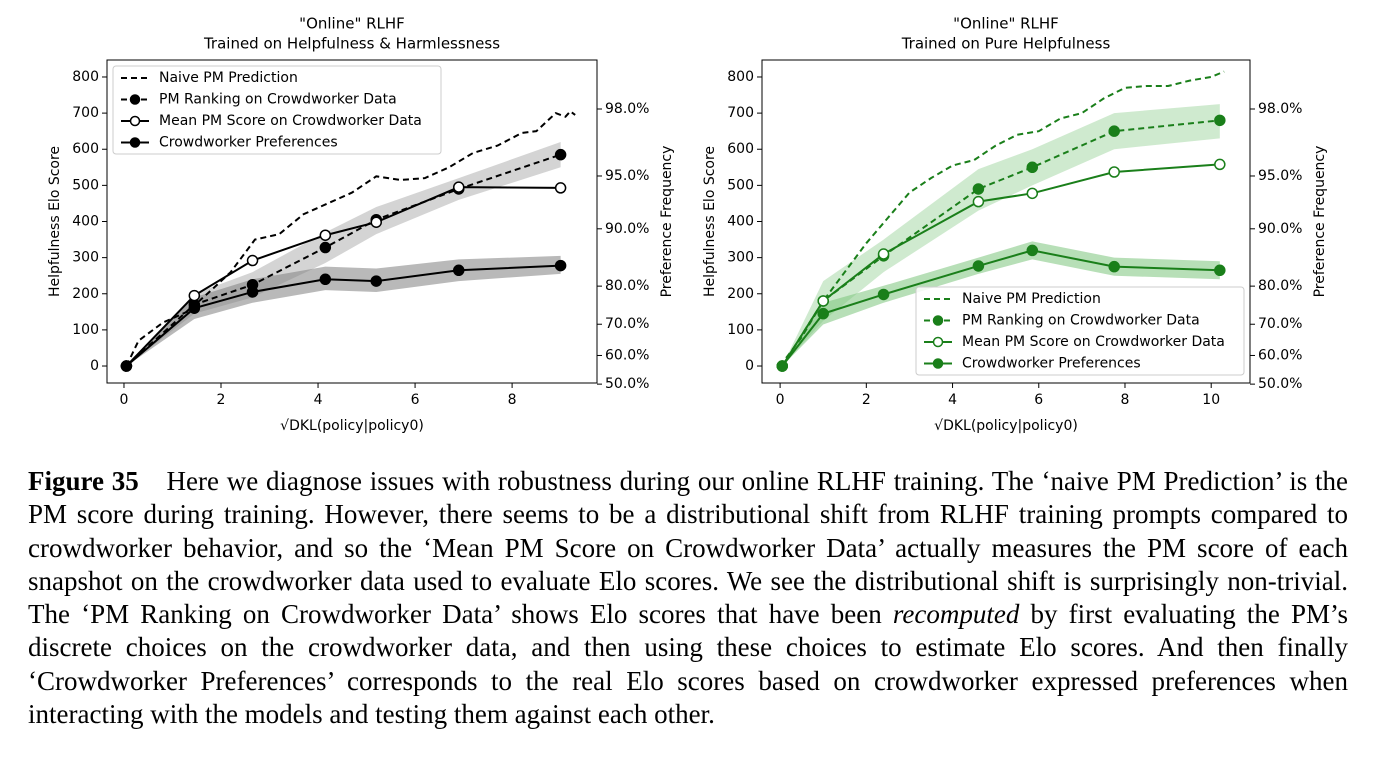 The width and height of the screenshot is (1382, 777). Describe the element at coordinates (627, 176) in the screenshot. I see `y2-tick-label: 95.0%` at that location.